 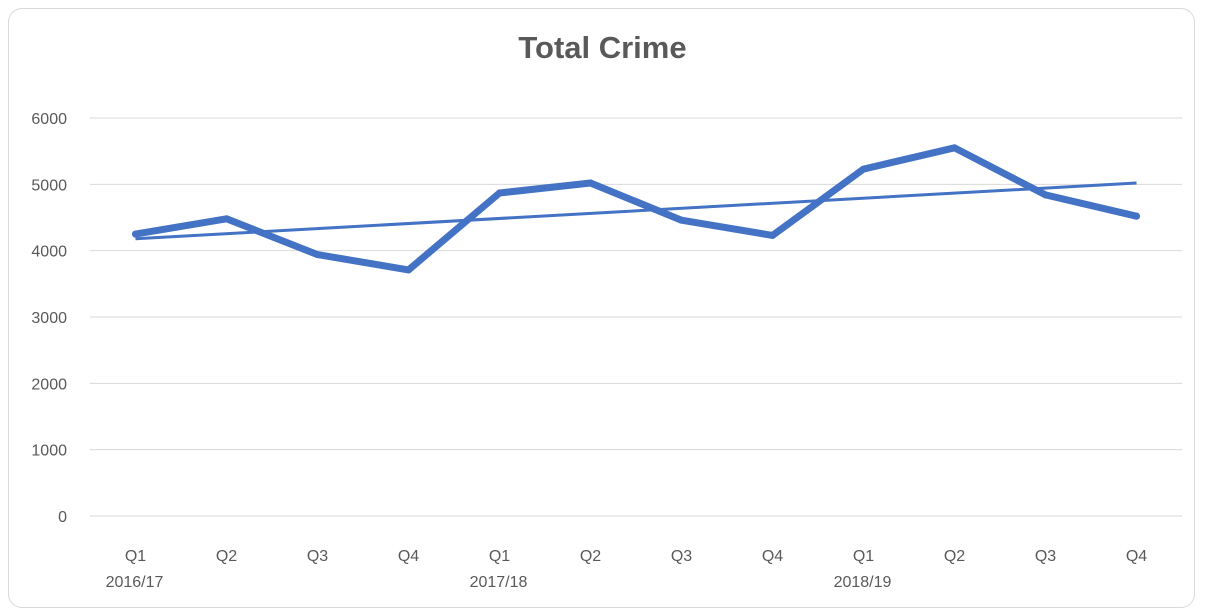 What do you see at coordinates (602, 47) in the screenshot?
I see `chart-title: Total Crime` at bounding box center [602, 47].